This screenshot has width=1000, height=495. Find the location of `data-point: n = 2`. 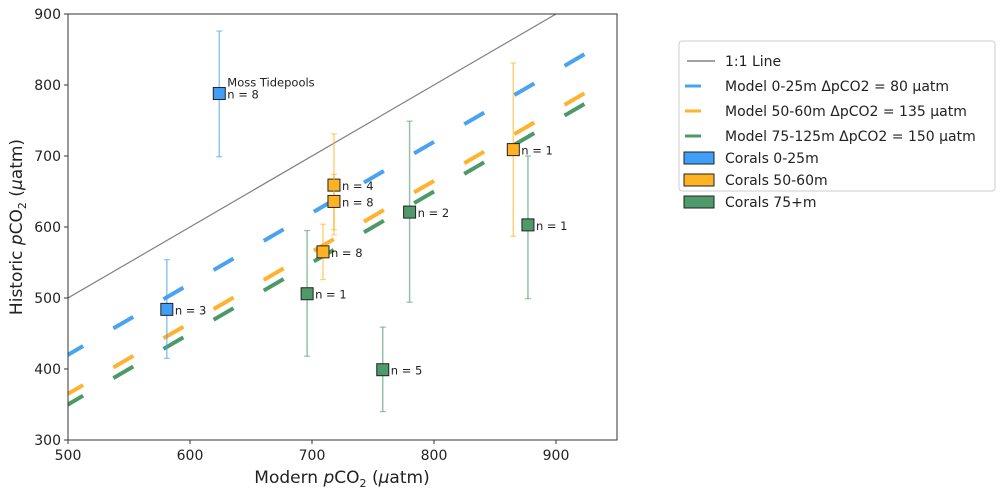

data-point: n = 2 is located at coordinates (426, 211).